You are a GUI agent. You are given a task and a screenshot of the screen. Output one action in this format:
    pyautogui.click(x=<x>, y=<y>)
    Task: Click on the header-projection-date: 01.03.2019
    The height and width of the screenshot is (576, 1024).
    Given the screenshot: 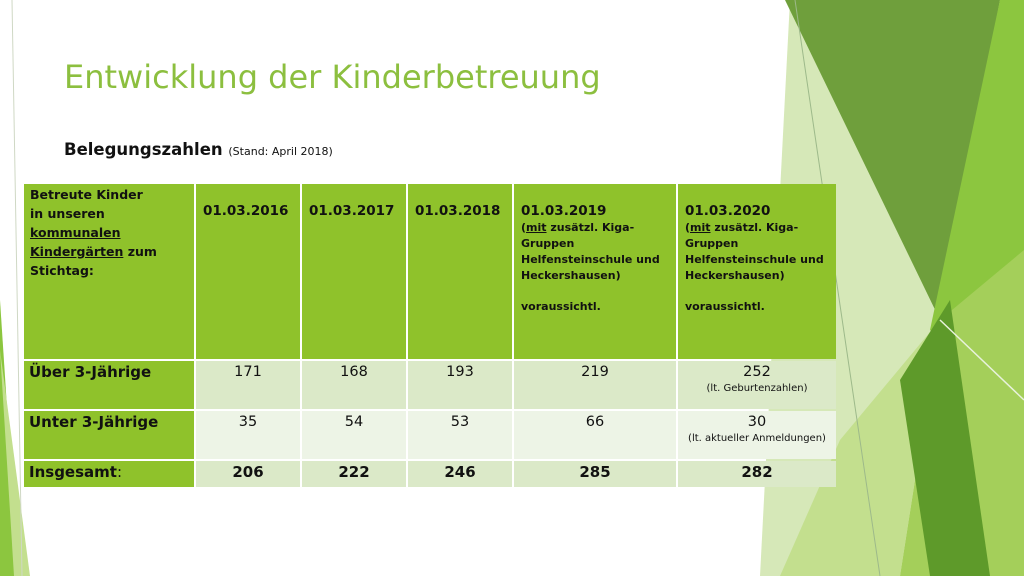 What is the action you would take?
    pyautogui.click(x=564, y=211)
    